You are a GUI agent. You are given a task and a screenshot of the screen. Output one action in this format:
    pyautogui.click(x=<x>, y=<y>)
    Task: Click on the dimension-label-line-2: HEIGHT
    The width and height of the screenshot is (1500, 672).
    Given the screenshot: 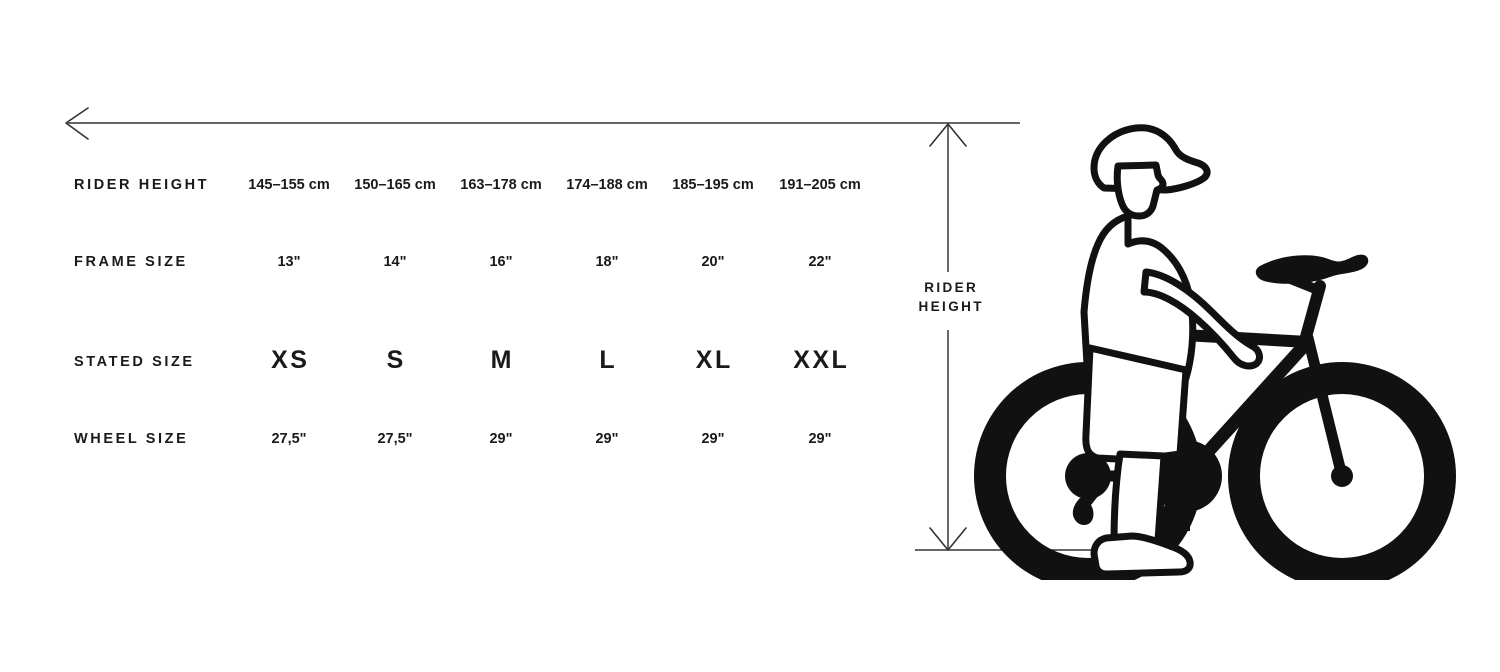 What is the action you would take?
    pyautogui.click(x=951, y=306)
    